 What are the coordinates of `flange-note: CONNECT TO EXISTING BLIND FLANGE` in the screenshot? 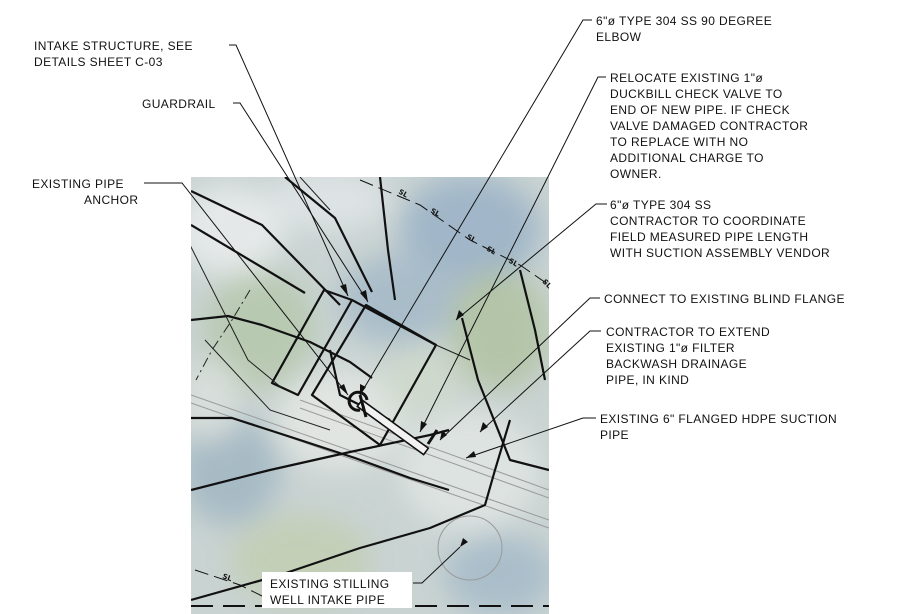 It's located at (724, 299).